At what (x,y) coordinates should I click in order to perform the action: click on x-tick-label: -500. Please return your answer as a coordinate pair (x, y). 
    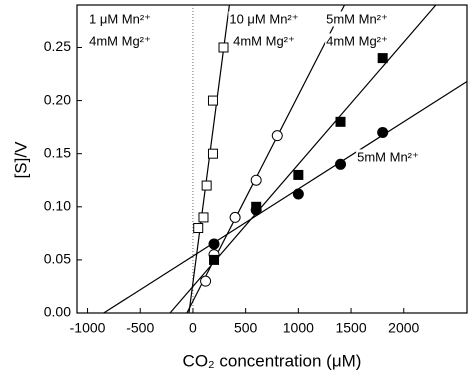
    Looking at the image, I should click on (140, 328).